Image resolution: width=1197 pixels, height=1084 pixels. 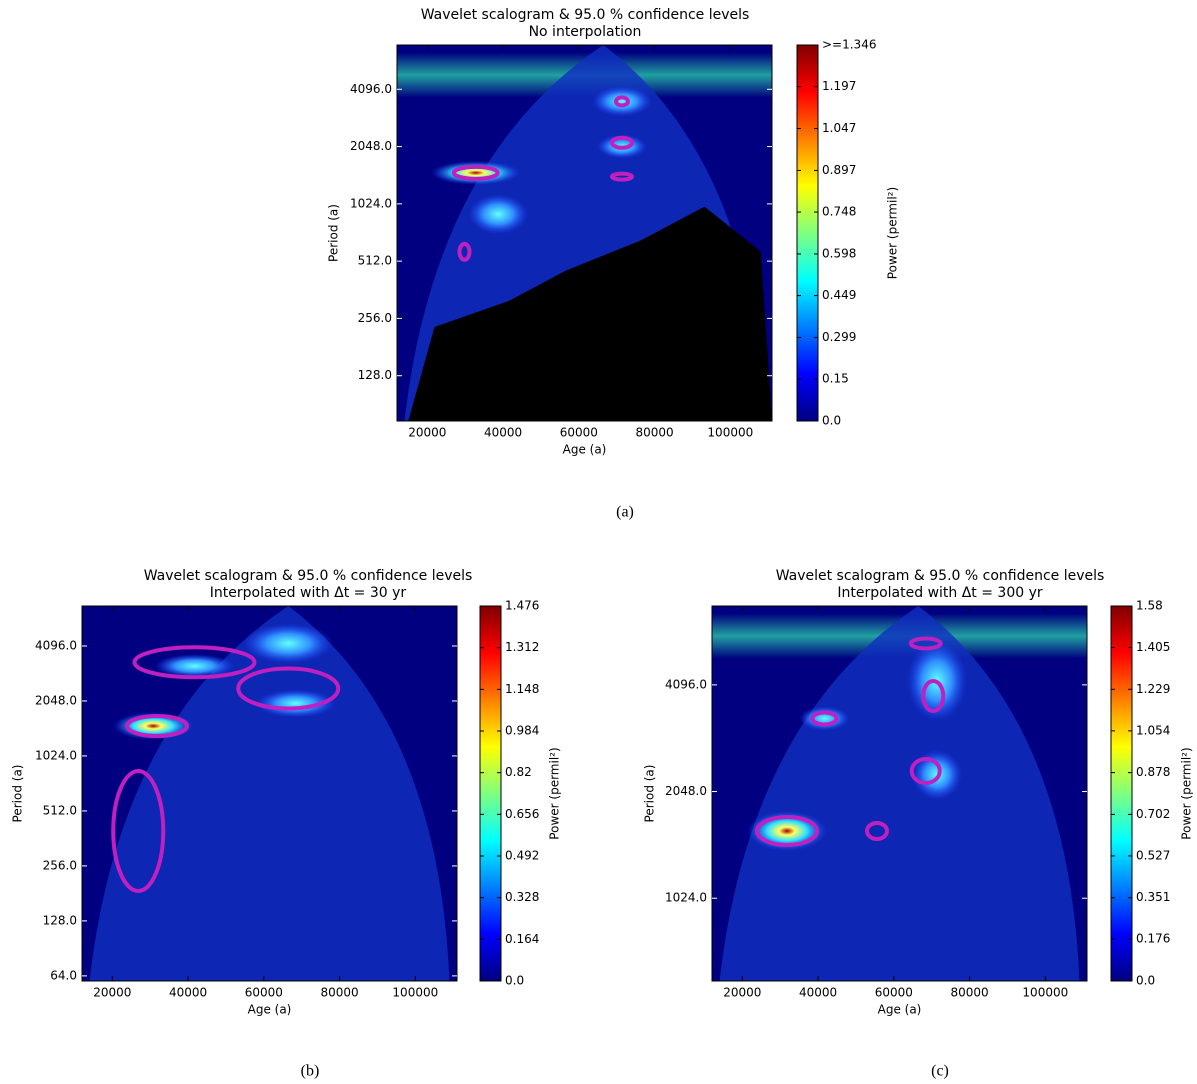 What do you see at coordinates (1153, 772) in the screenshot?
I see `colorbar-tick-label: 0.878` at bounding box center [1153, 772].